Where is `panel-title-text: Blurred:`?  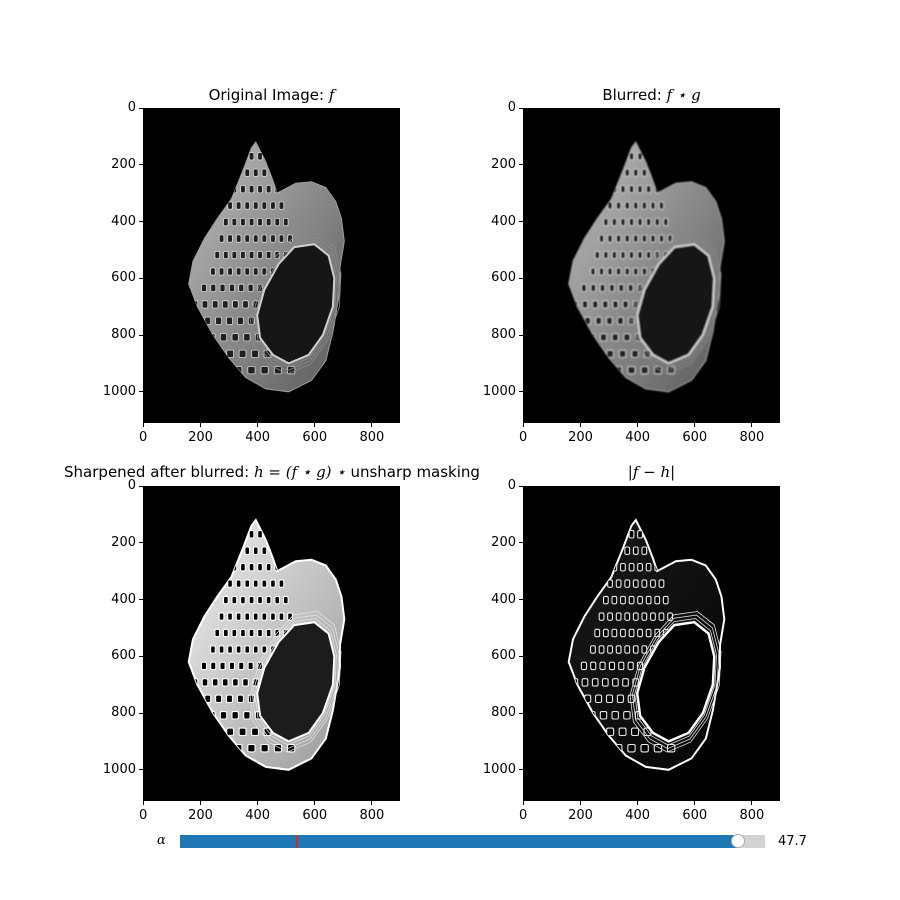
panel-title-text: Blurred: is located at coordinates (634, 95).